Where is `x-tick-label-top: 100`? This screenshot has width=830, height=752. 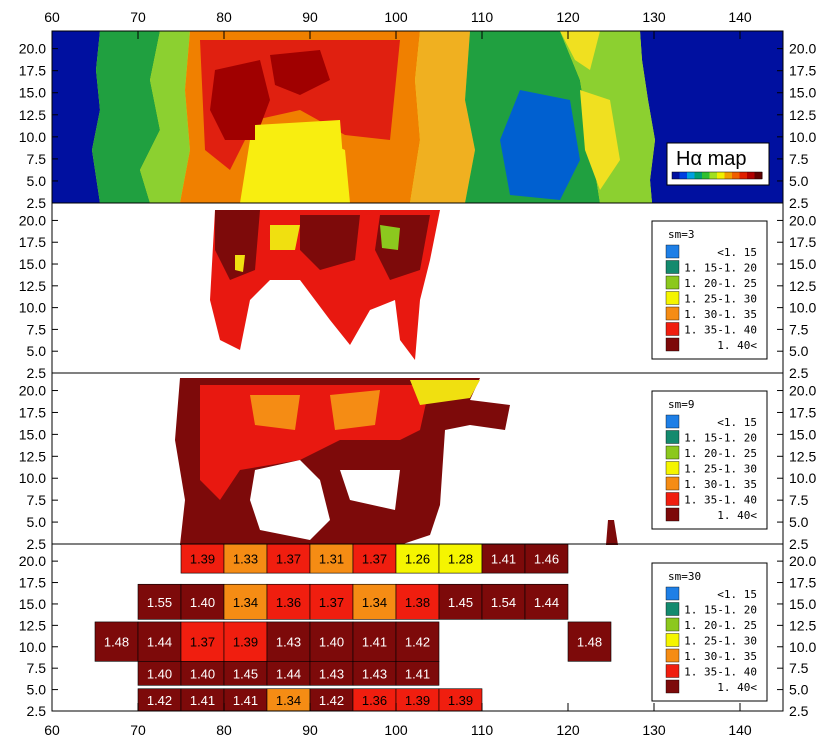 x-tick-label-top: 100 is located at coordinates (396, 17).